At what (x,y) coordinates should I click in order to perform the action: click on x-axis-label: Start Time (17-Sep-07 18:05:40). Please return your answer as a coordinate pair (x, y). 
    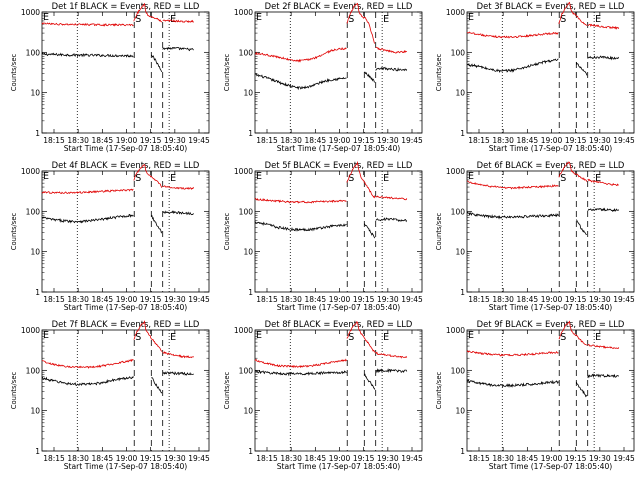
    Looking at the image, I should click on (126, 307).